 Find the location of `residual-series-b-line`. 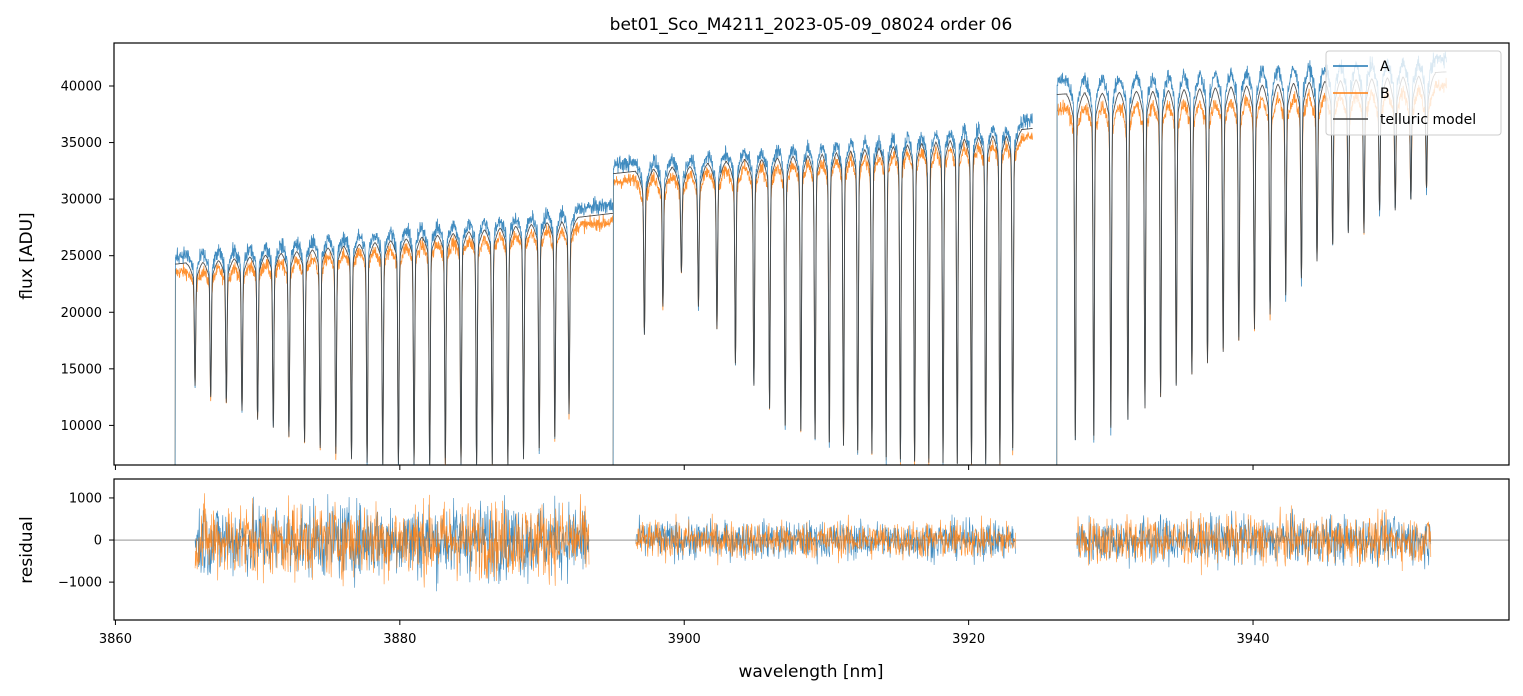

residual-series-b-line is located at coordinates (813, 540).